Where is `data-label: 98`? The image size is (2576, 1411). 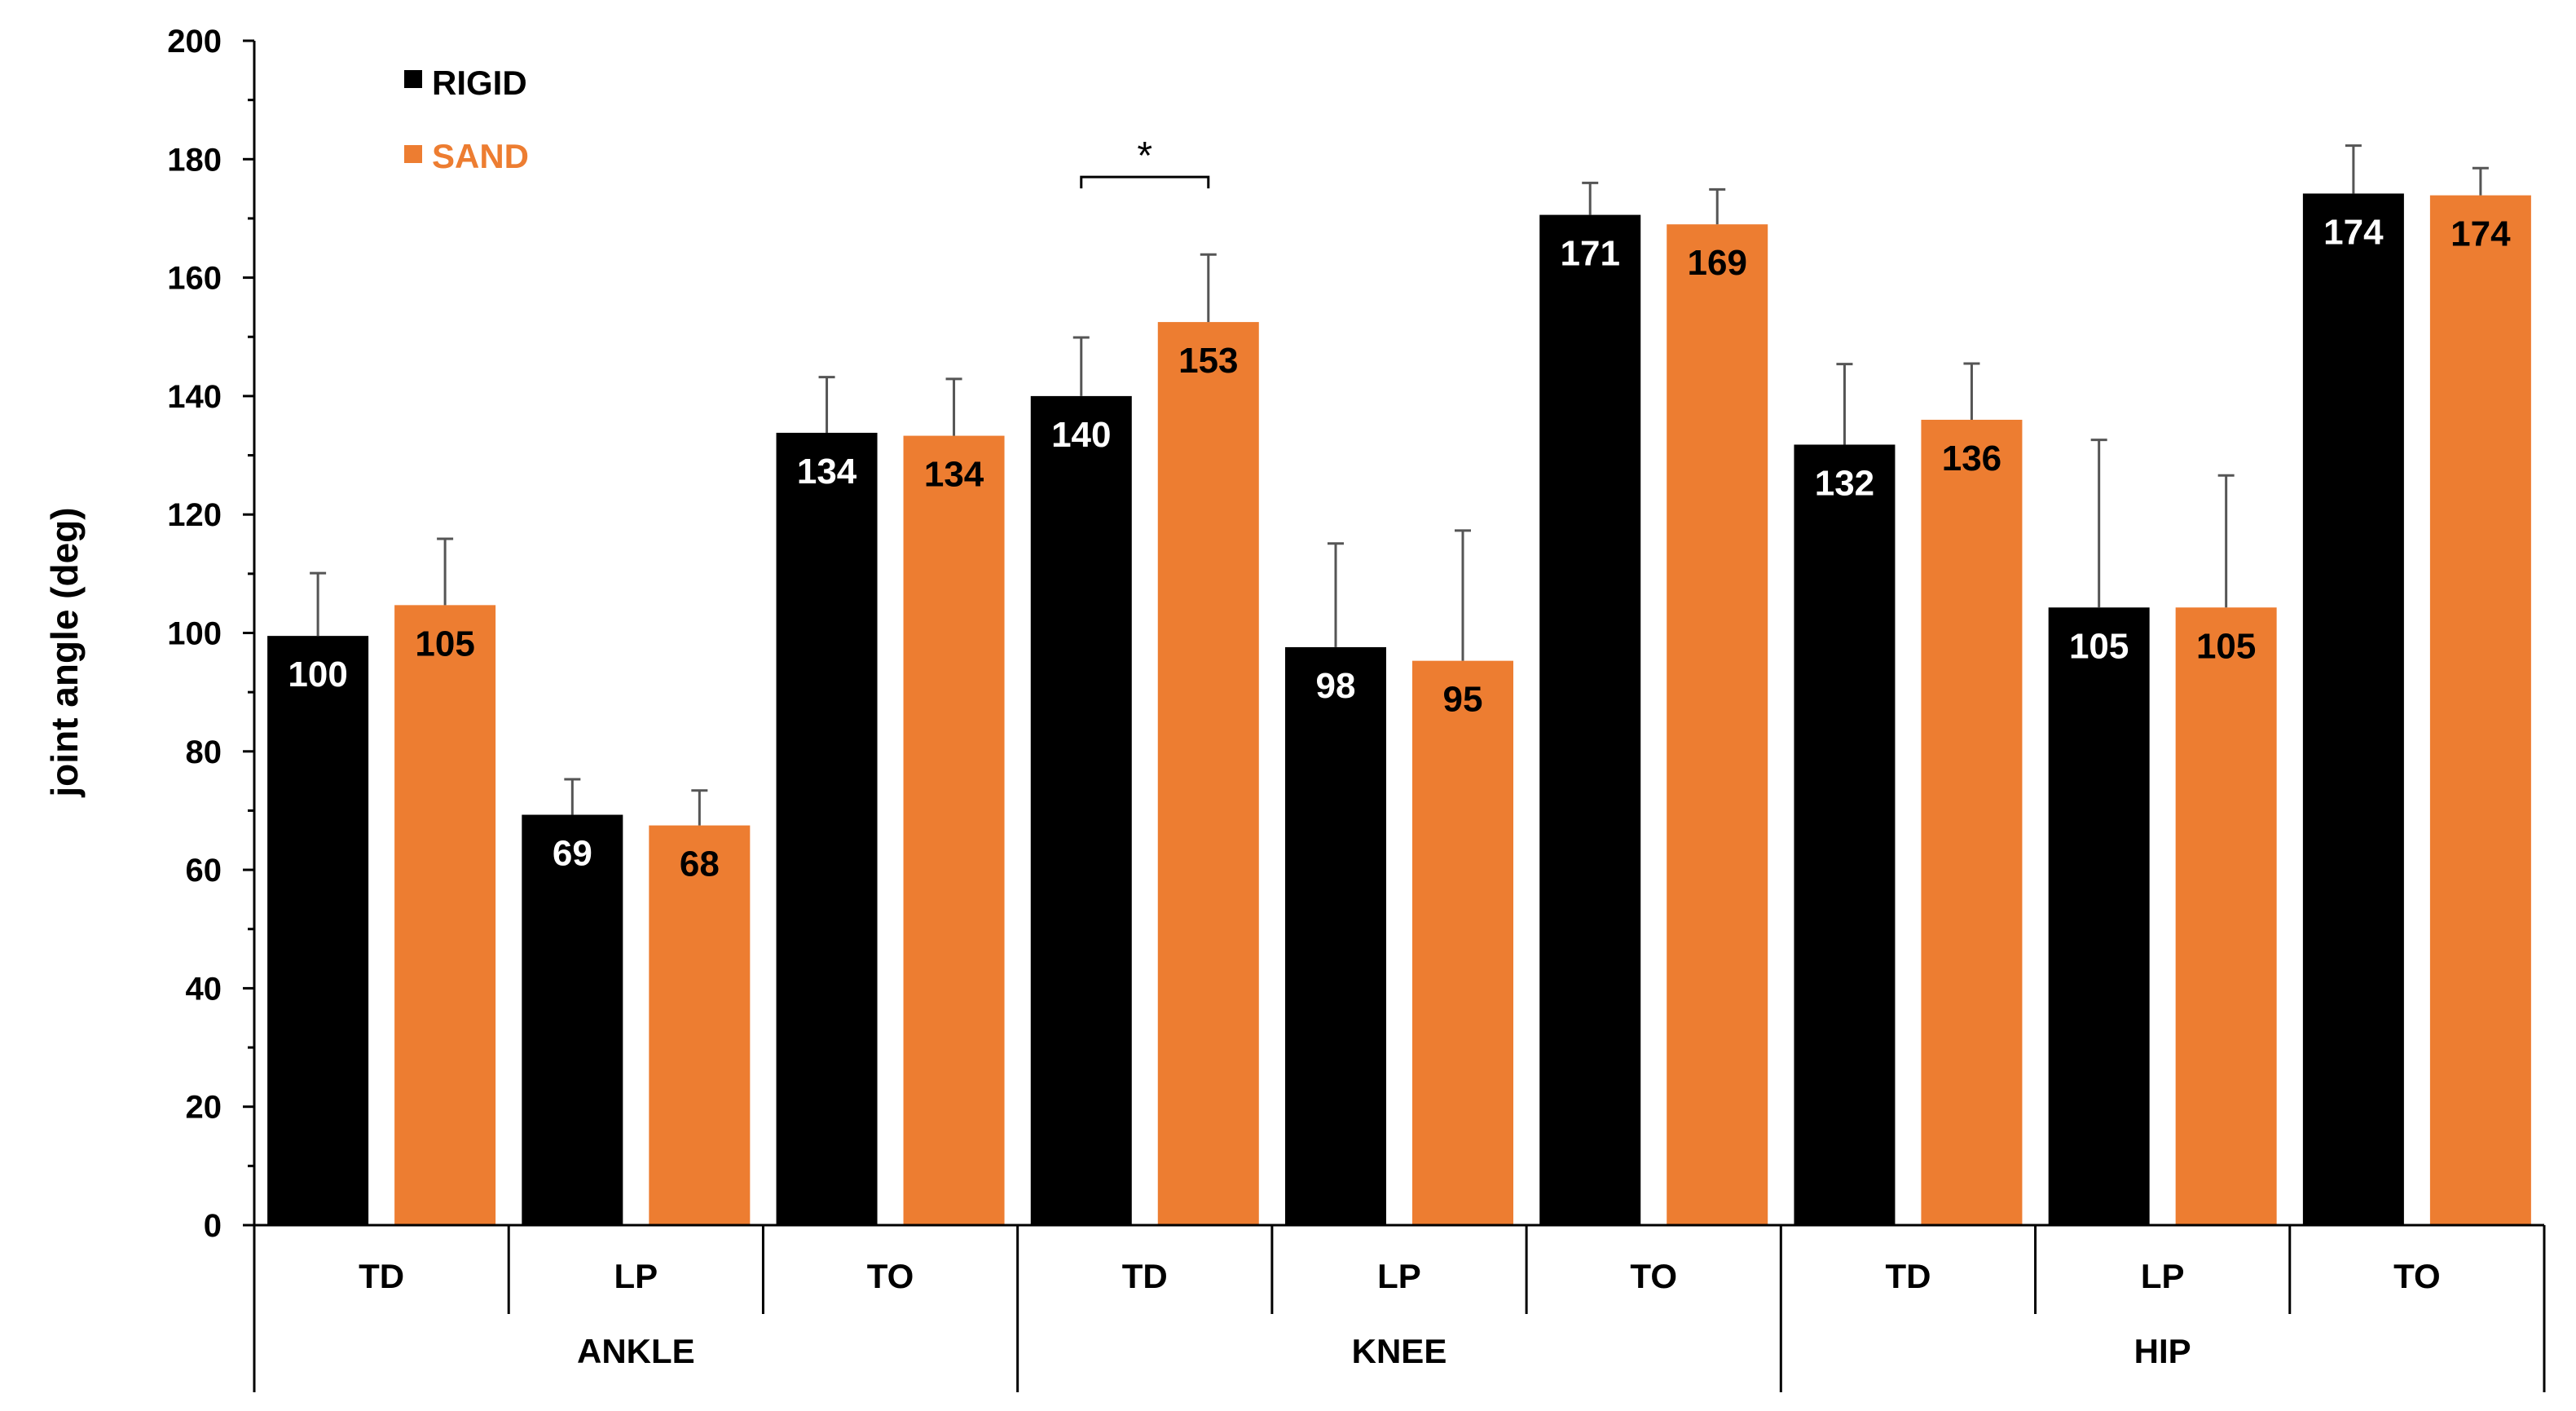
data-label: 98 is located at coordinates (1336, 686).